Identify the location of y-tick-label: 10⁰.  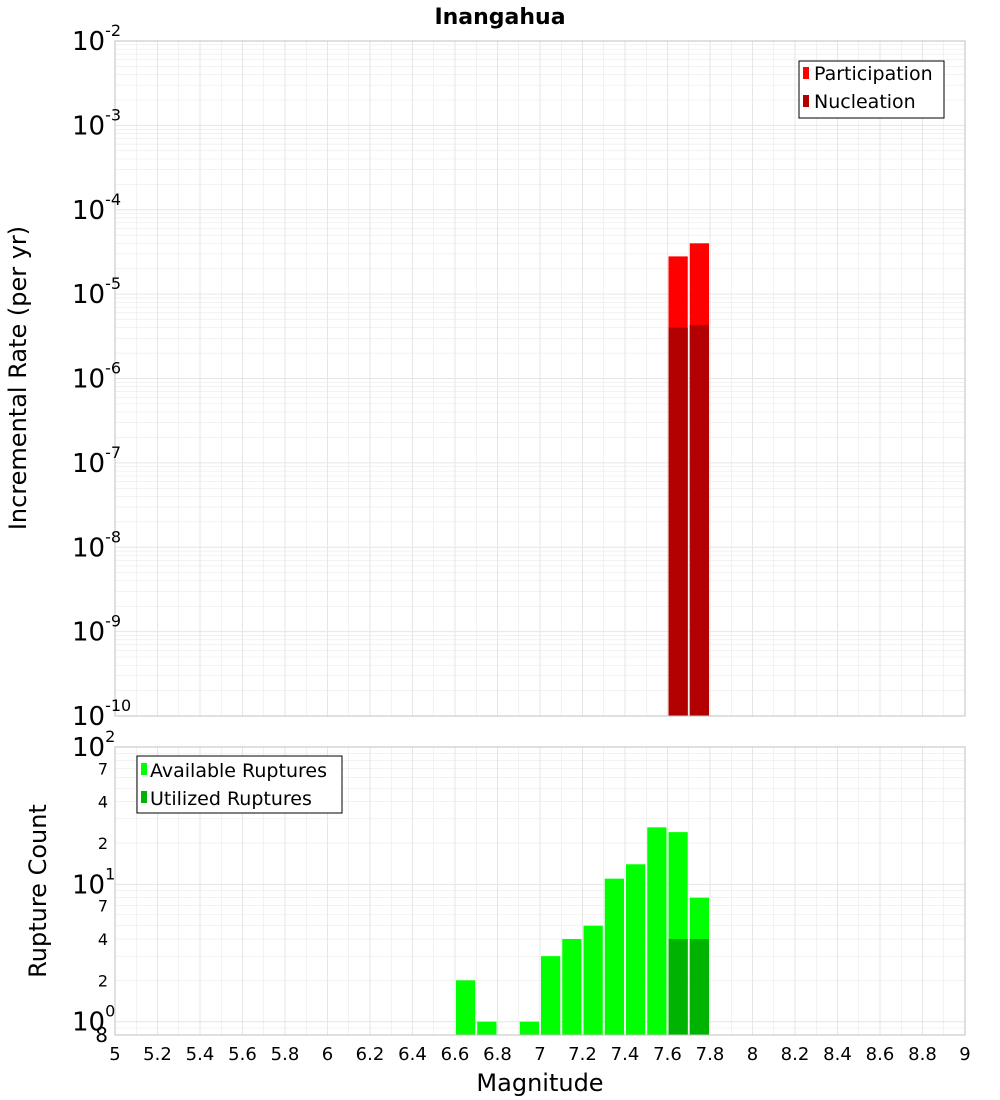
(93, 1020).